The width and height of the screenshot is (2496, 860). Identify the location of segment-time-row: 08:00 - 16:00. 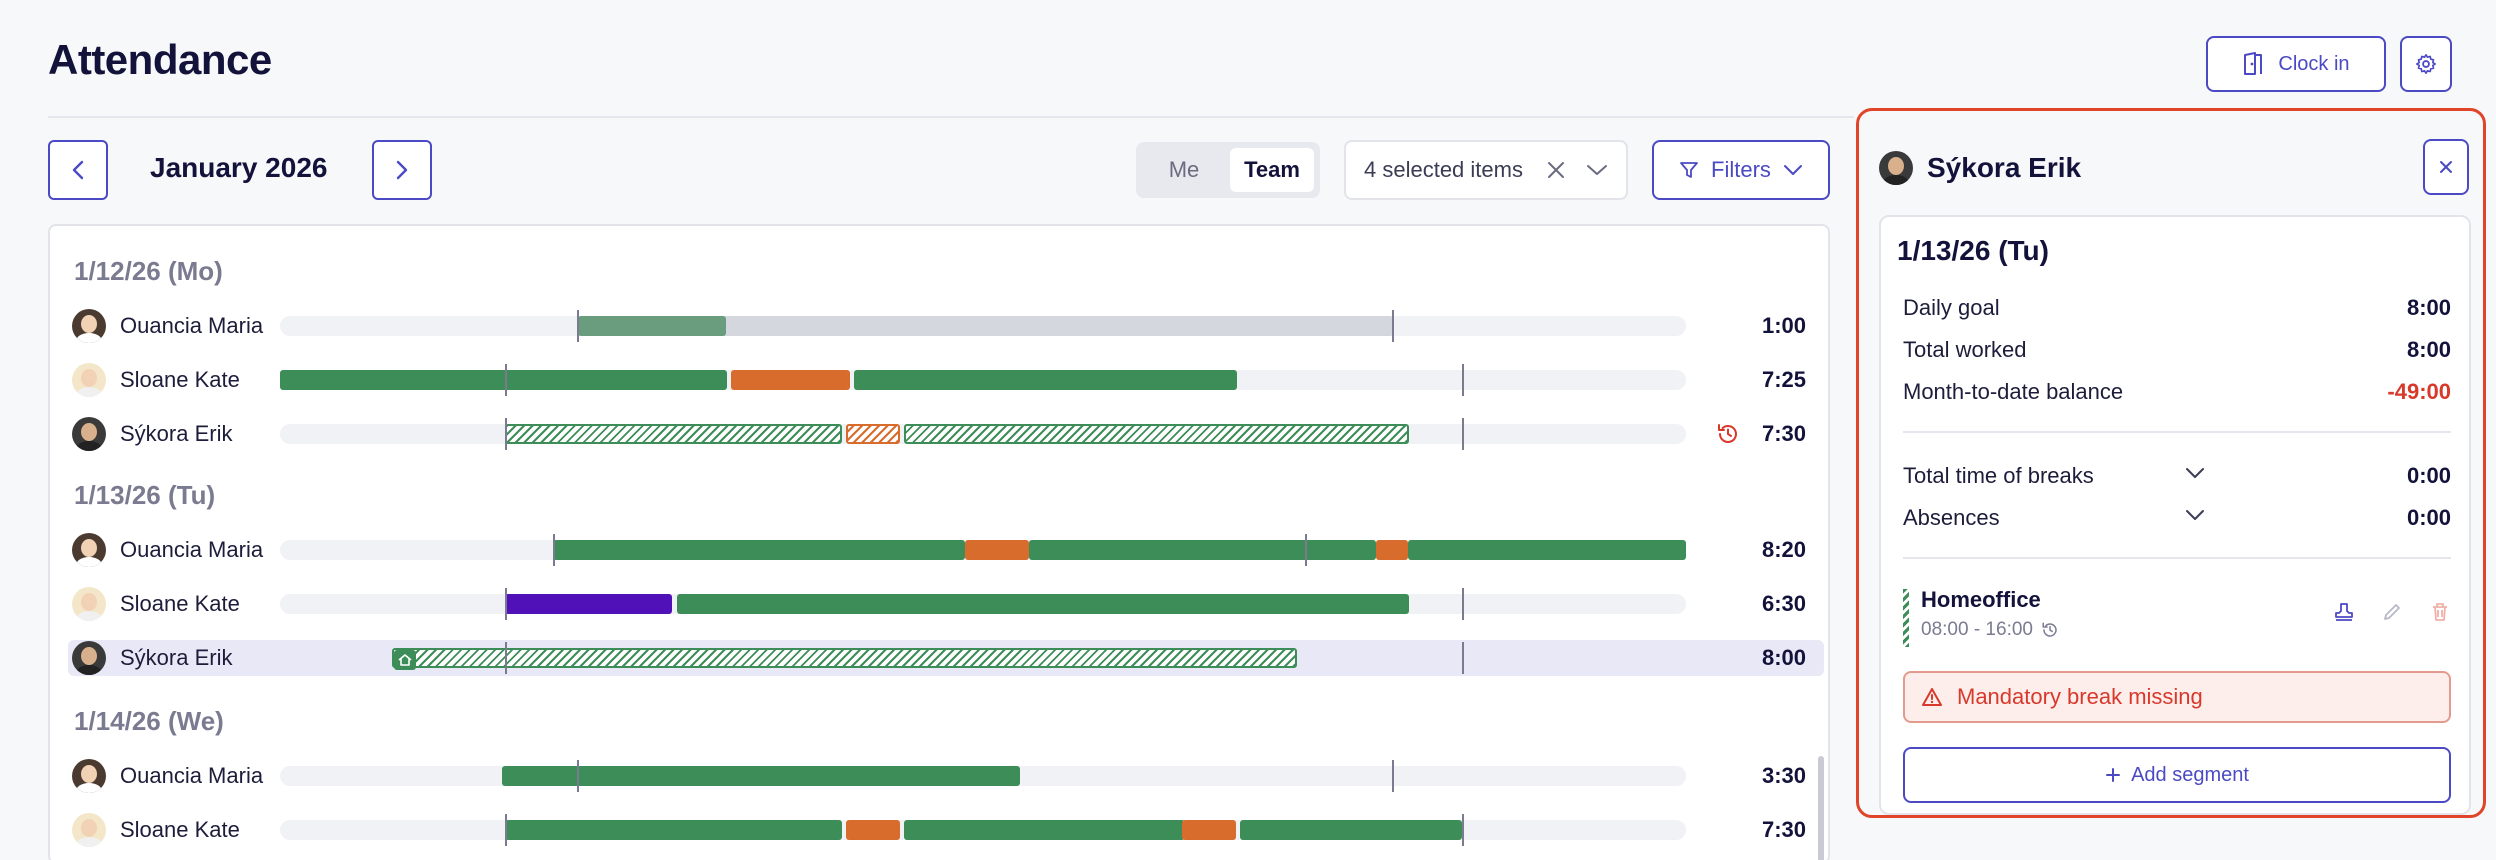
(1990, 630).